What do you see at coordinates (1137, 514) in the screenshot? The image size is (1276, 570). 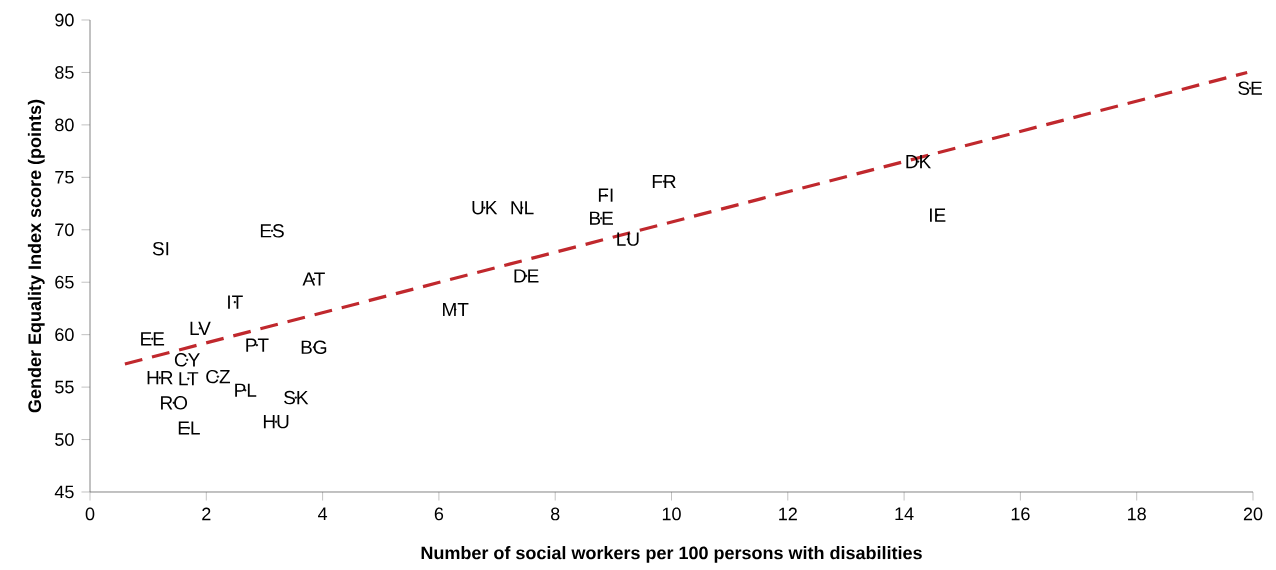 I see `x-tick-label: 18` at bounding box center [1137, 514].